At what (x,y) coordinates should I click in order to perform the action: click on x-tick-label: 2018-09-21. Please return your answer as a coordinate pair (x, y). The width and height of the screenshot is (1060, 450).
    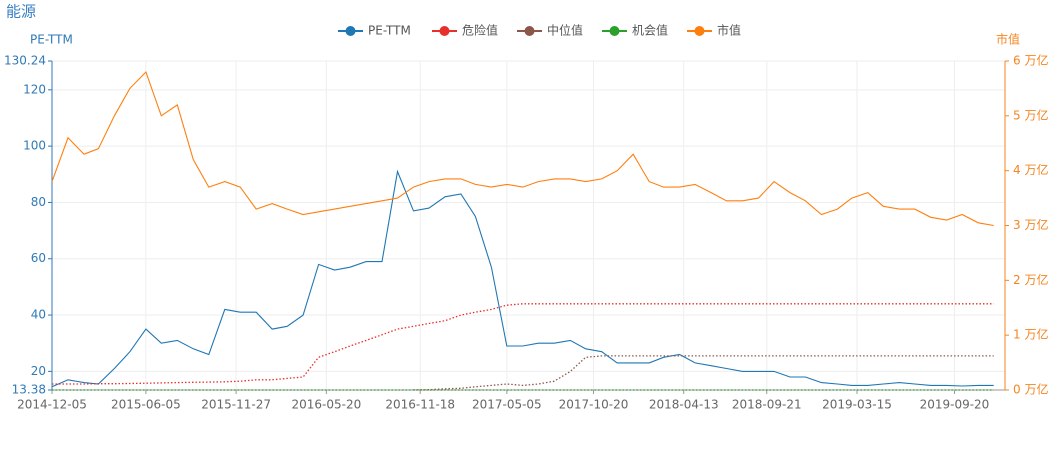
    Looking at the image, I should click on (767, 405).